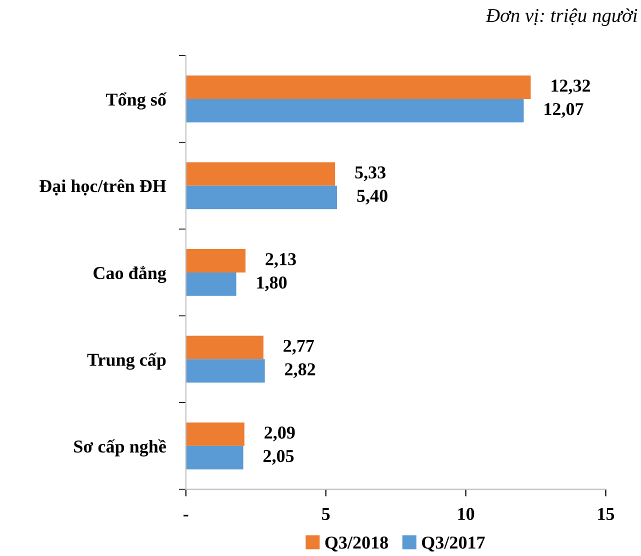 The width and height of the screenshot is (641, 556). I want to click on data-label: 2,05, so click(278, 457).